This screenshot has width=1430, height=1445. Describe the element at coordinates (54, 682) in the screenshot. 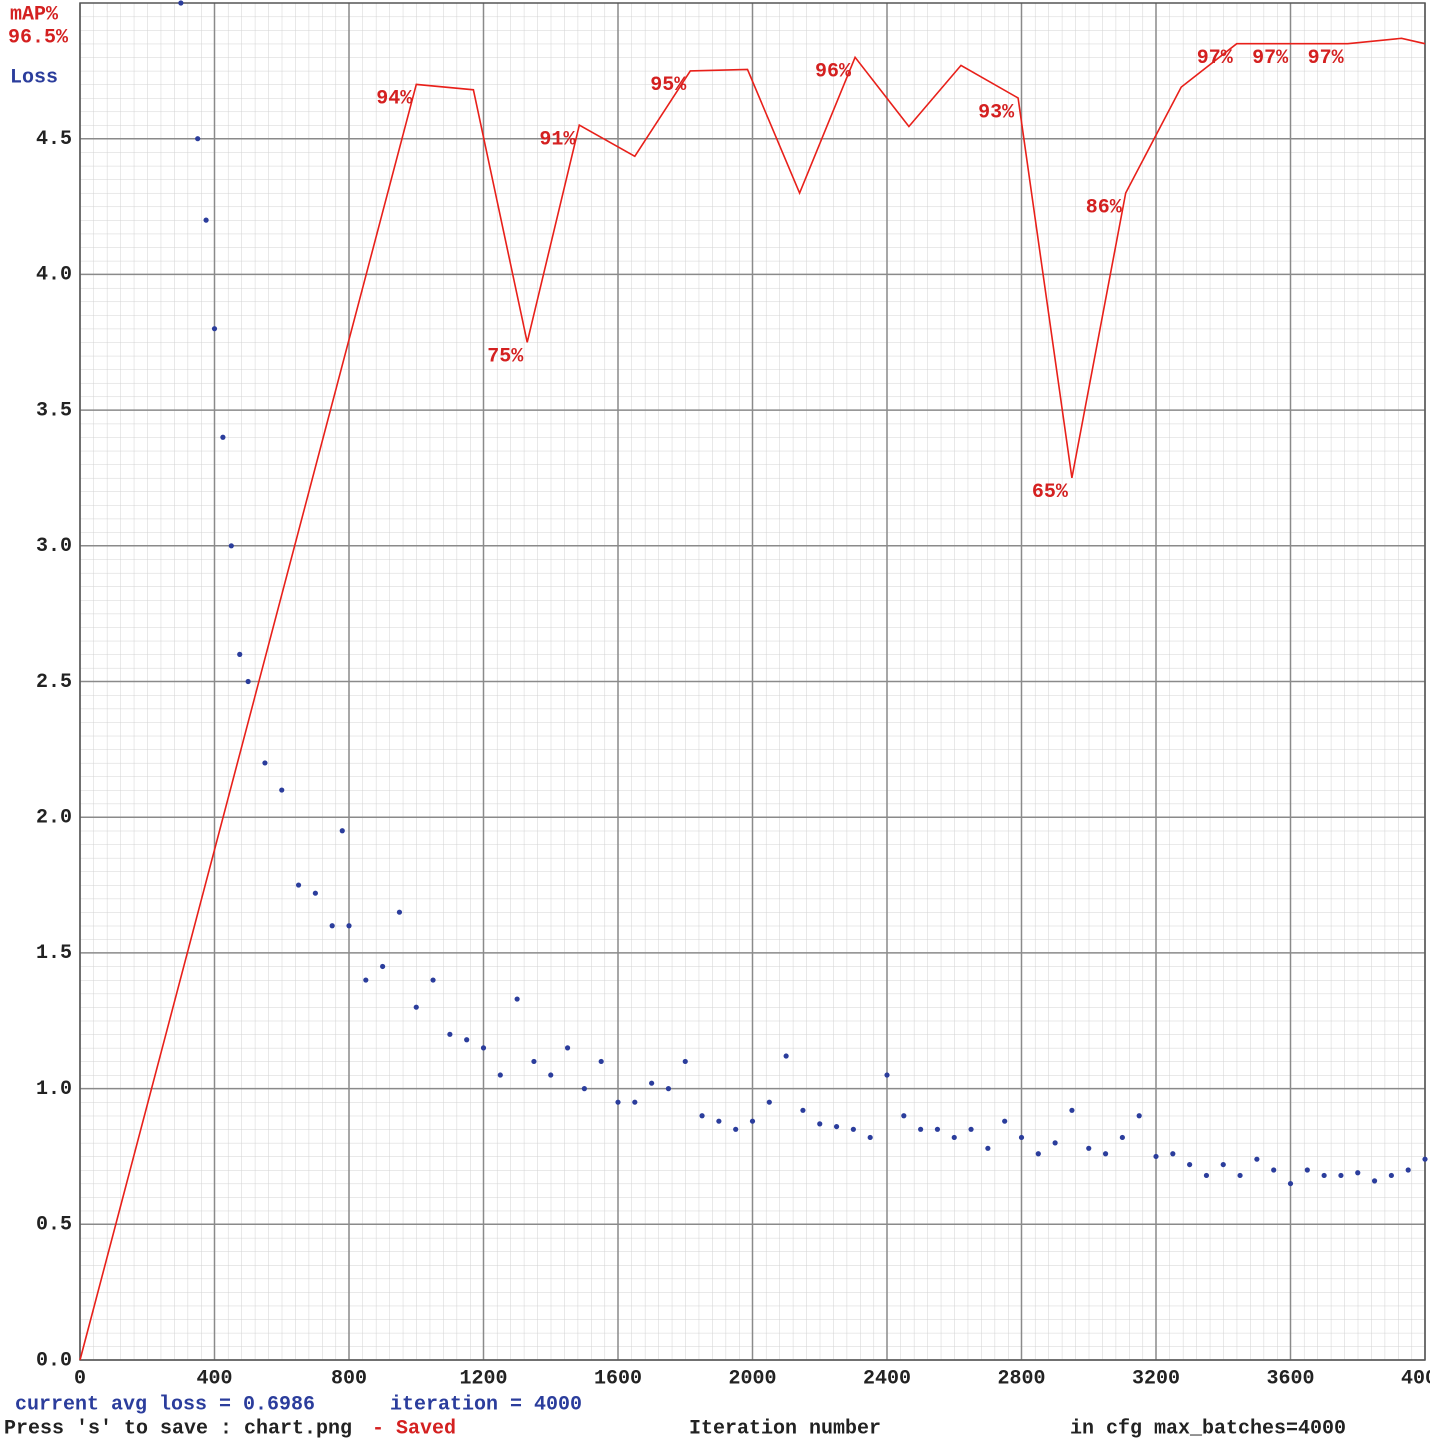

I see `y-tick-label: 2.5` at that location.